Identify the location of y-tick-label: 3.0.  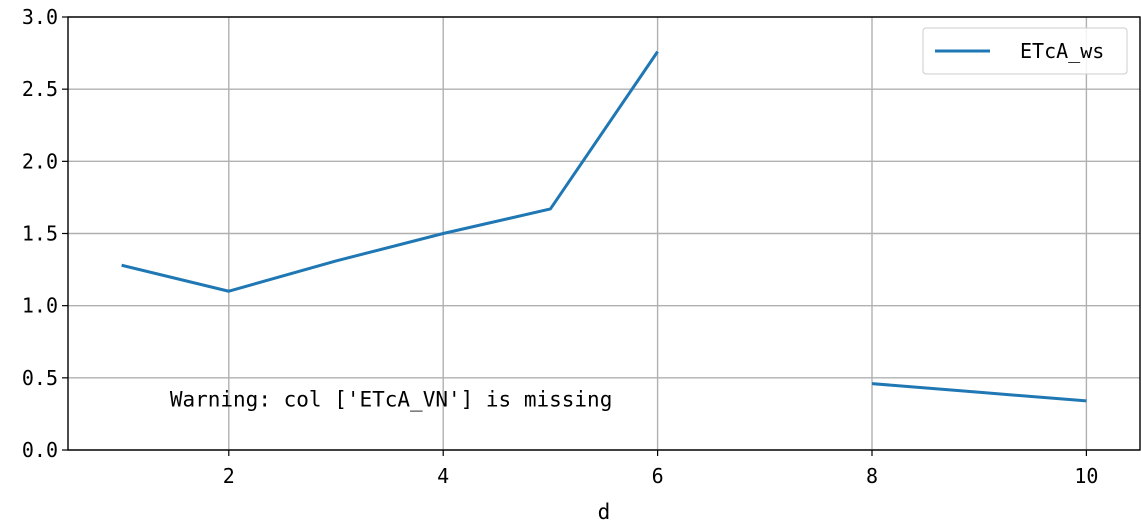
(40, 17).